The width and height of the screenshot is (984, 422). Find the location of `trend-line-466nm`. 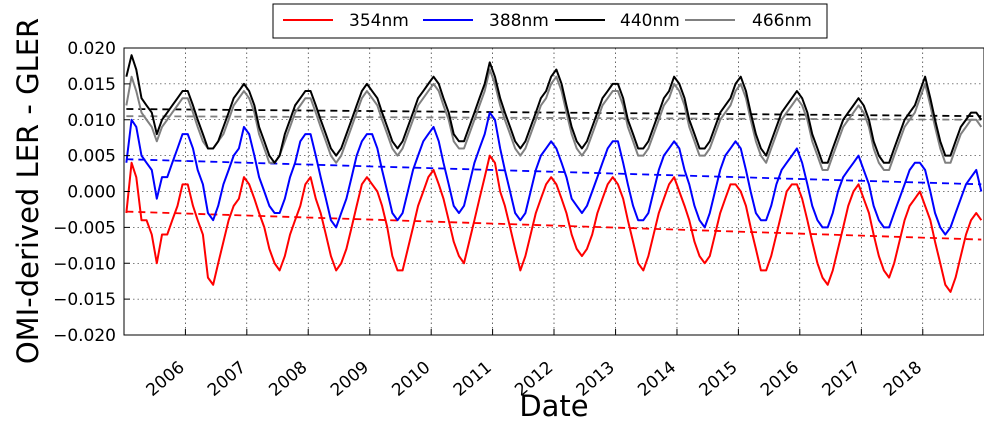

trend-line-466nm is located at coordinates (554, 118).